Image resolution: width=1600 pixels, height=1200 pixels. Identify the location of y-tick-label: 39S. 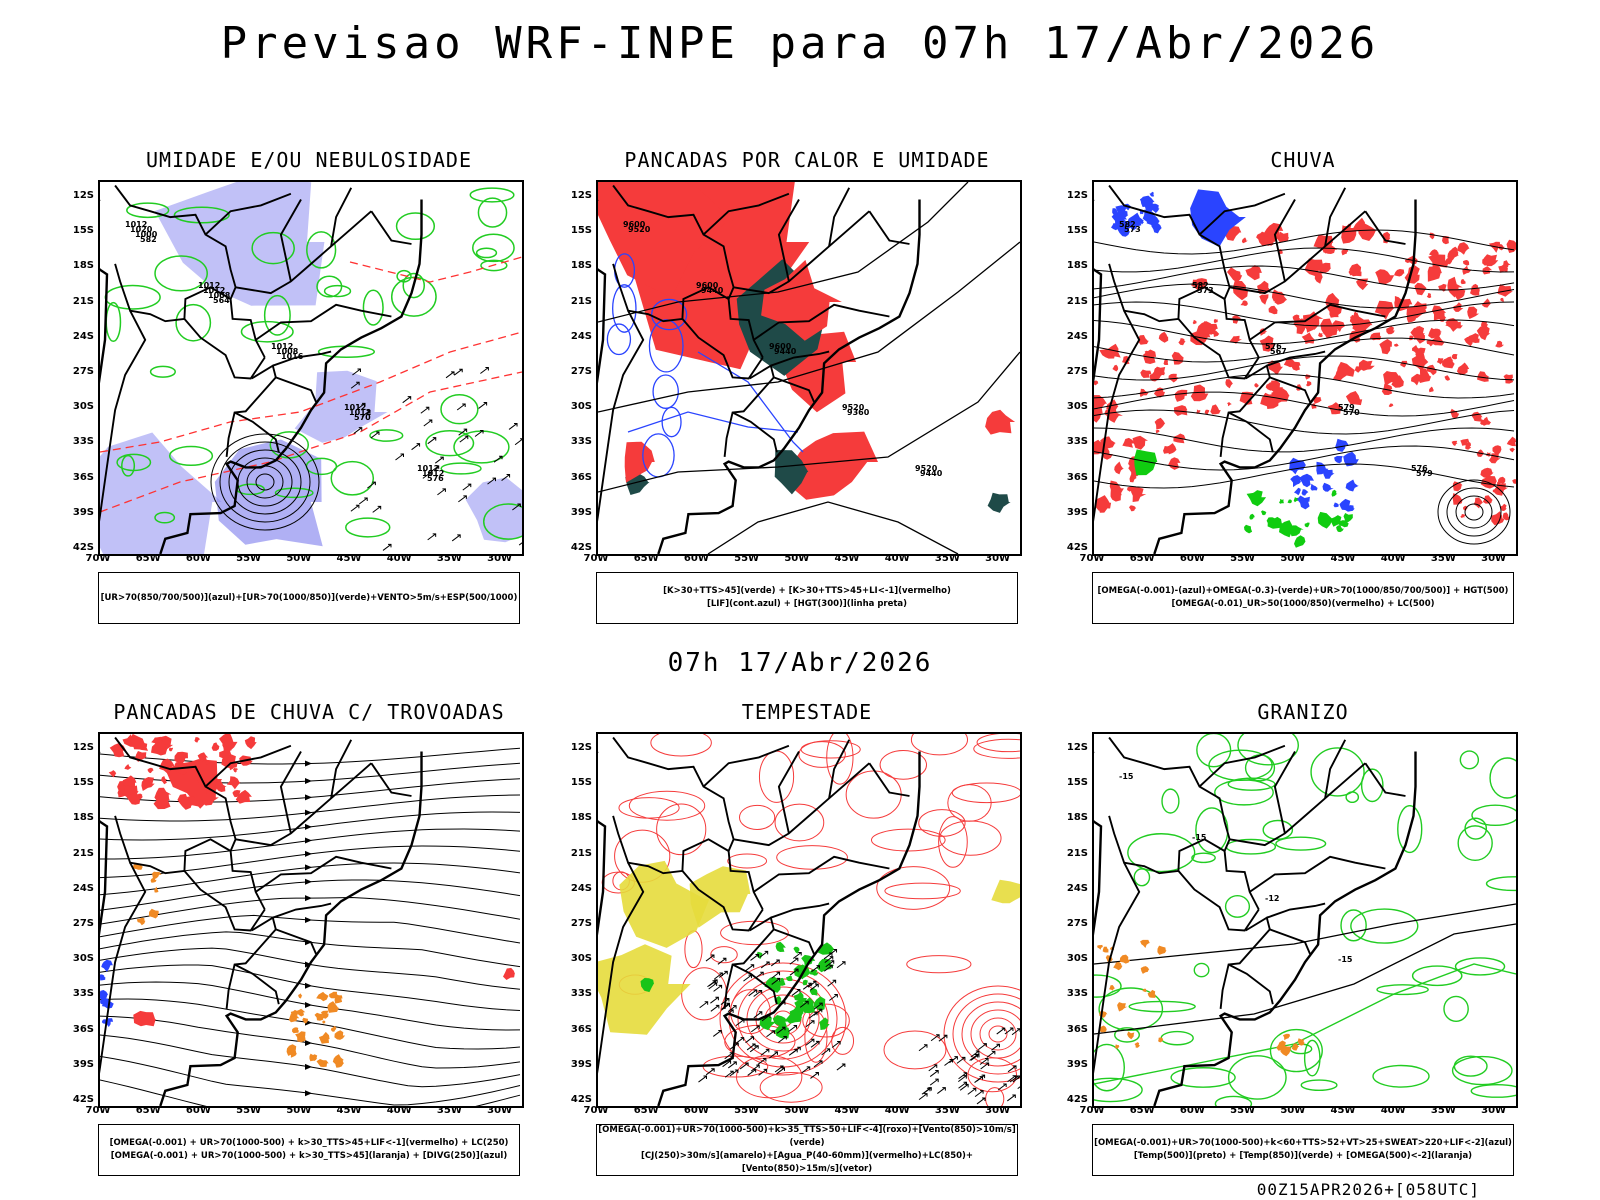
(83, 512).